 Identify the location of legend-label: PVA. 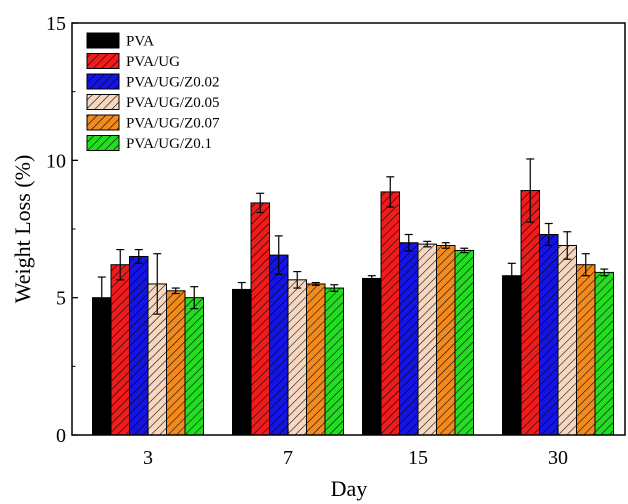
(140, 42).